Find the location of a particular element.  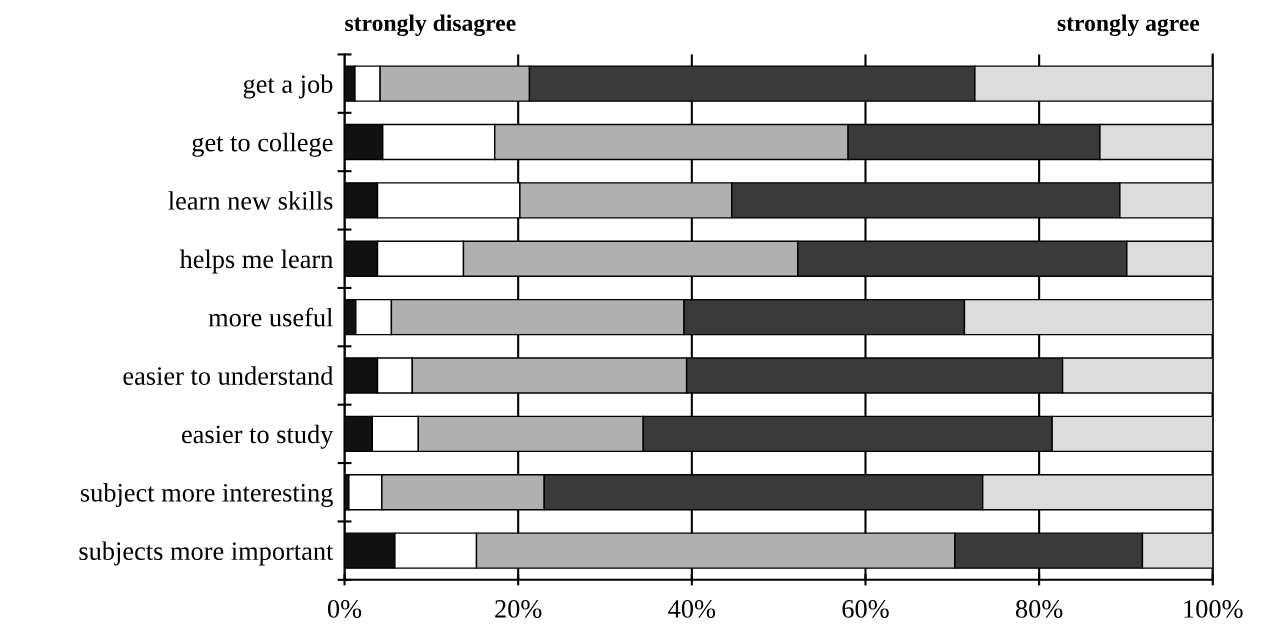

y-tick-label: easier to study is located at coordinates (258, 436).